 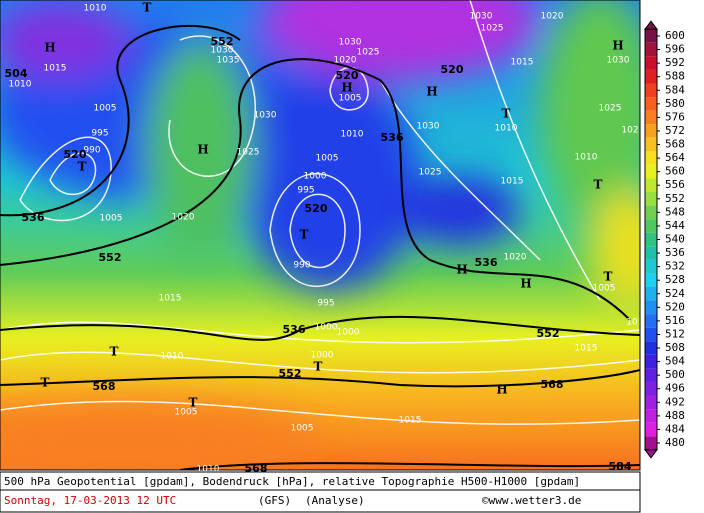 I want to click on scale-label: 548, so click(x=675, y=211).